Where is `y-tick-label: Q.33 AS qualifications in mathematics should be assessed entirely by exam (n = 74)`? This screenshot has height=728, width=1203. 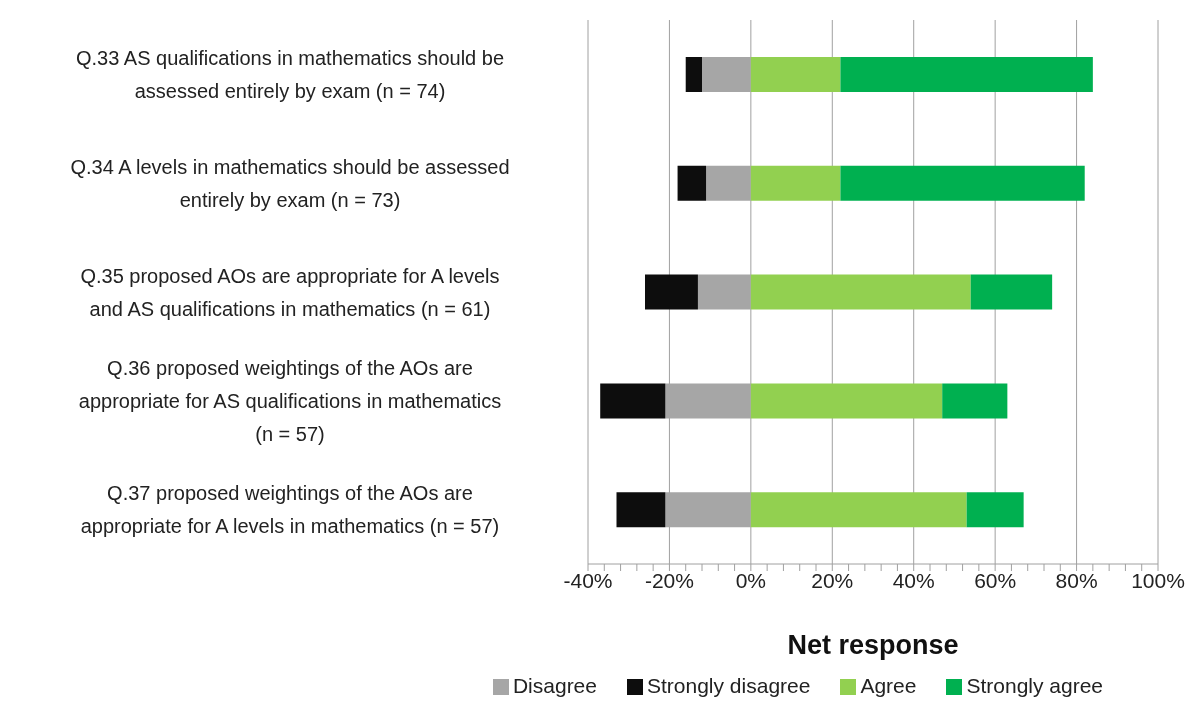 y-tick-label: Q.33 AS qualifications in mathematics should be assessed entirely by exam (n = 74) is located at coordinates (290, 74).